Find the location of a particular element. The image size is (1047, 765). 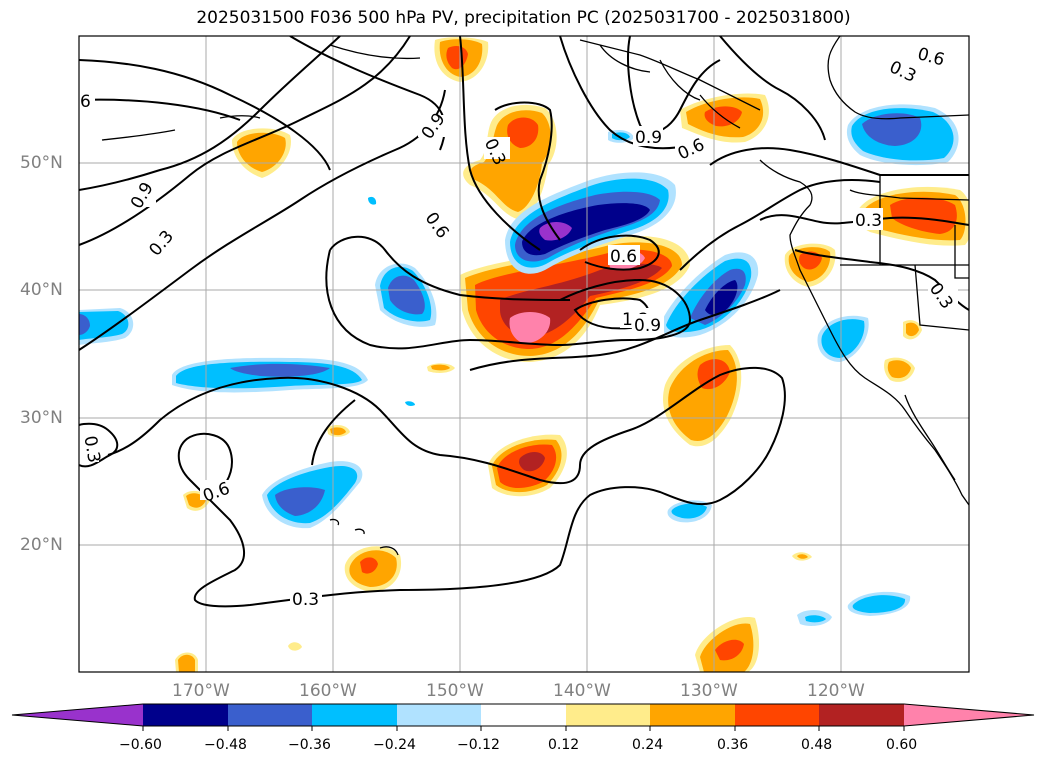

lon-label-160w: 160°W is located at coordinates (328, 691).